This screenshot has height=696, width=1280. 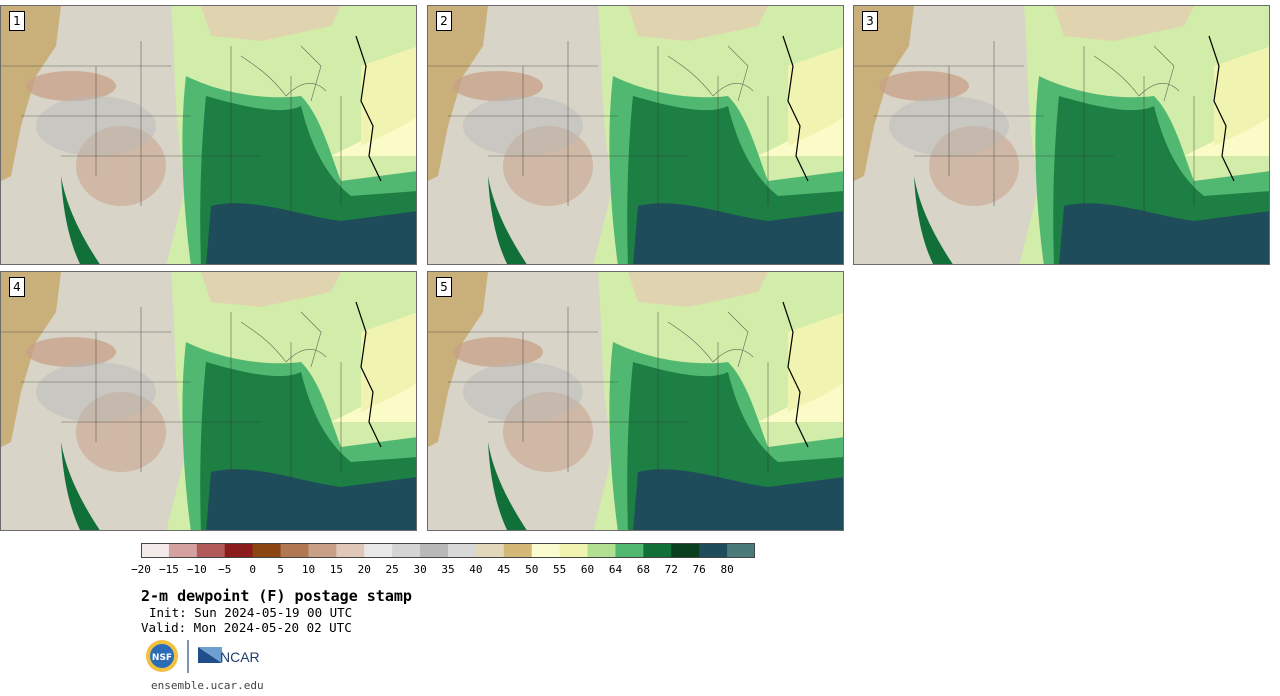 What do you see at coordinates (308, 569) in the screenshot?
I see `colorbar-tick-label: 10` at bounding box center [308, 569].